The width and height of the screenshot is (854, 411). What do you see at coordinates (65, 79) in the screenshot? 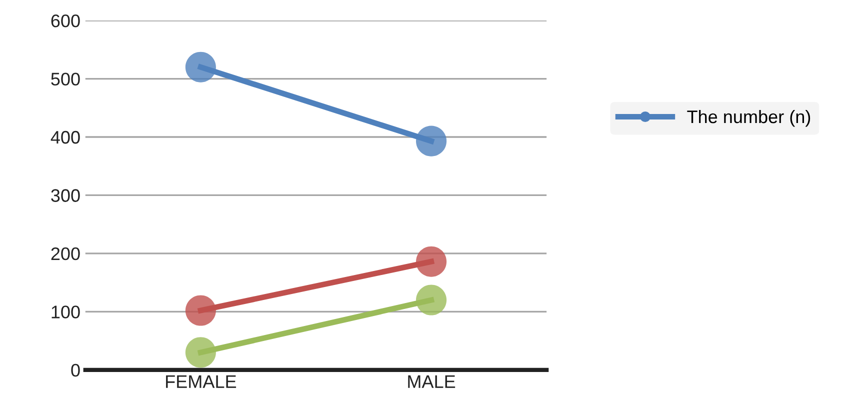
I see `y-tick-label: 500` at bounding box center [65, 79].